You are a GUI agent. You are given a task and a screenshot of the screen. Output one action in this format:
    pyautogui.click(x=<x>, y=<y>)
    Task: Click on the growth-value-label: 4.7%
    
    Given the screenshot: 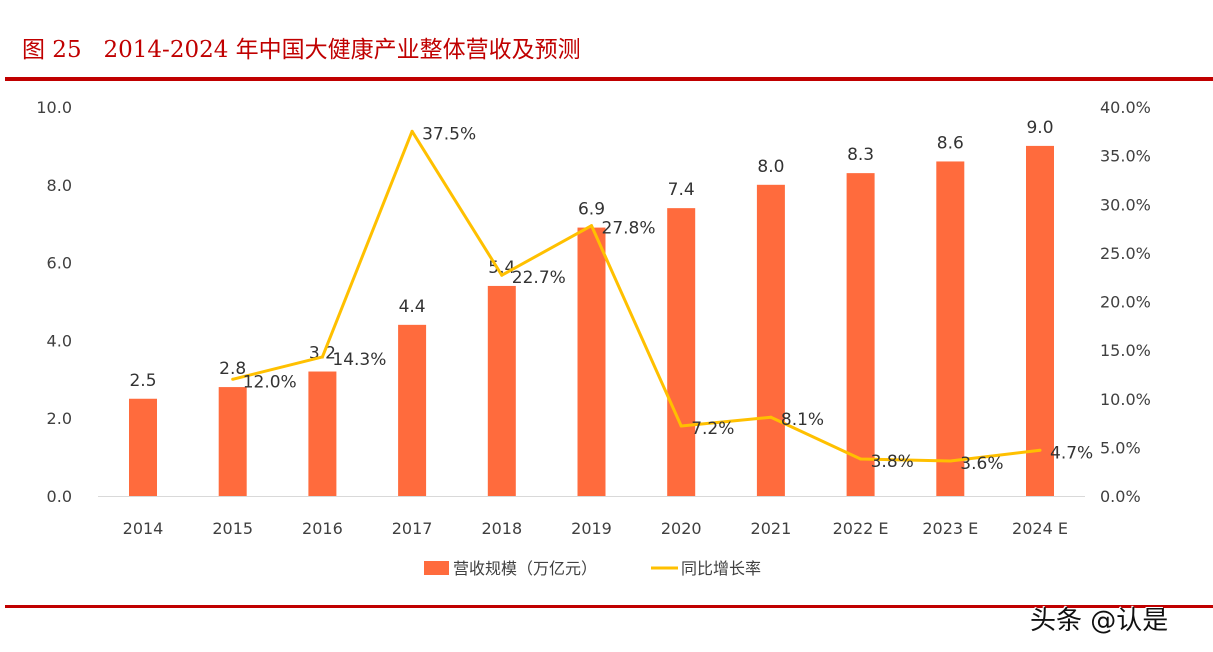 What is the action you would take?
    pyautogui.click(x=1071, y=453)
    